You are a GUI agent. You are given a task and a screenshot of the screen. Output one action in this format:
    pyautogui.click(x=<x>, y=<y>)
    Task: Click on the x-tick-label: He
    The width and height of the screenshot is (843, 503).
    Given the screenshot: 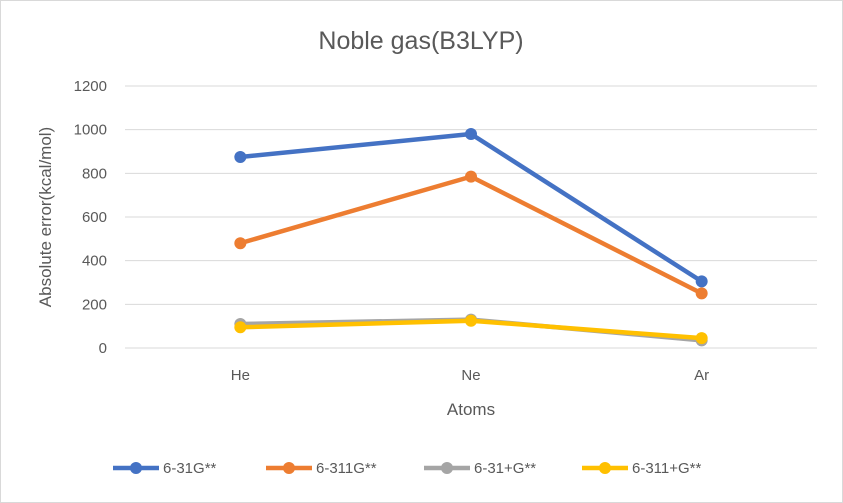 What is the action you would take?
    pyautogui.click(x=240, y=375)
    